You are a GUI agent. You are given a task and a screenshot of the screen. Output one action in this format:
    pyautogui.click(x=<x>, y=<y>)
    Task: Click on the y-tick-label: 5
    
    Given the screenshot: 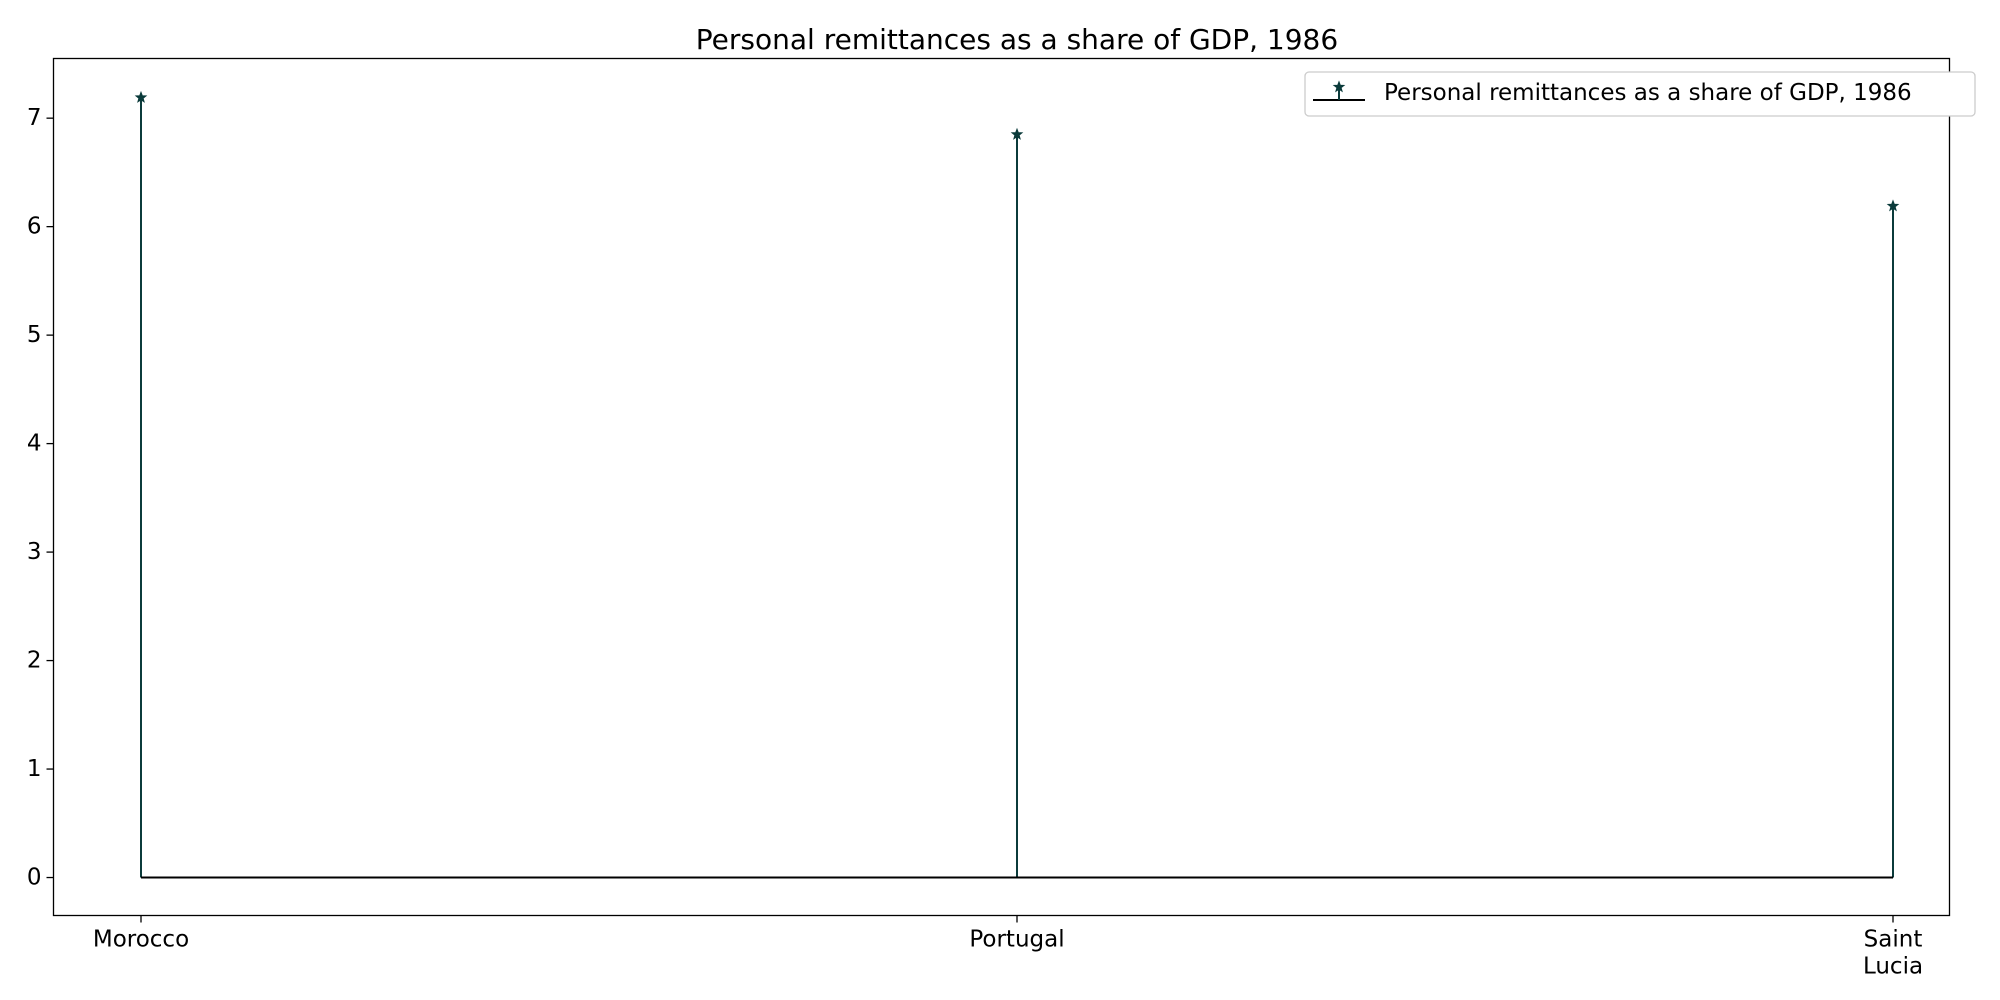 What is the action you would take?
    pyautogui.click(x=34, y=335)
    